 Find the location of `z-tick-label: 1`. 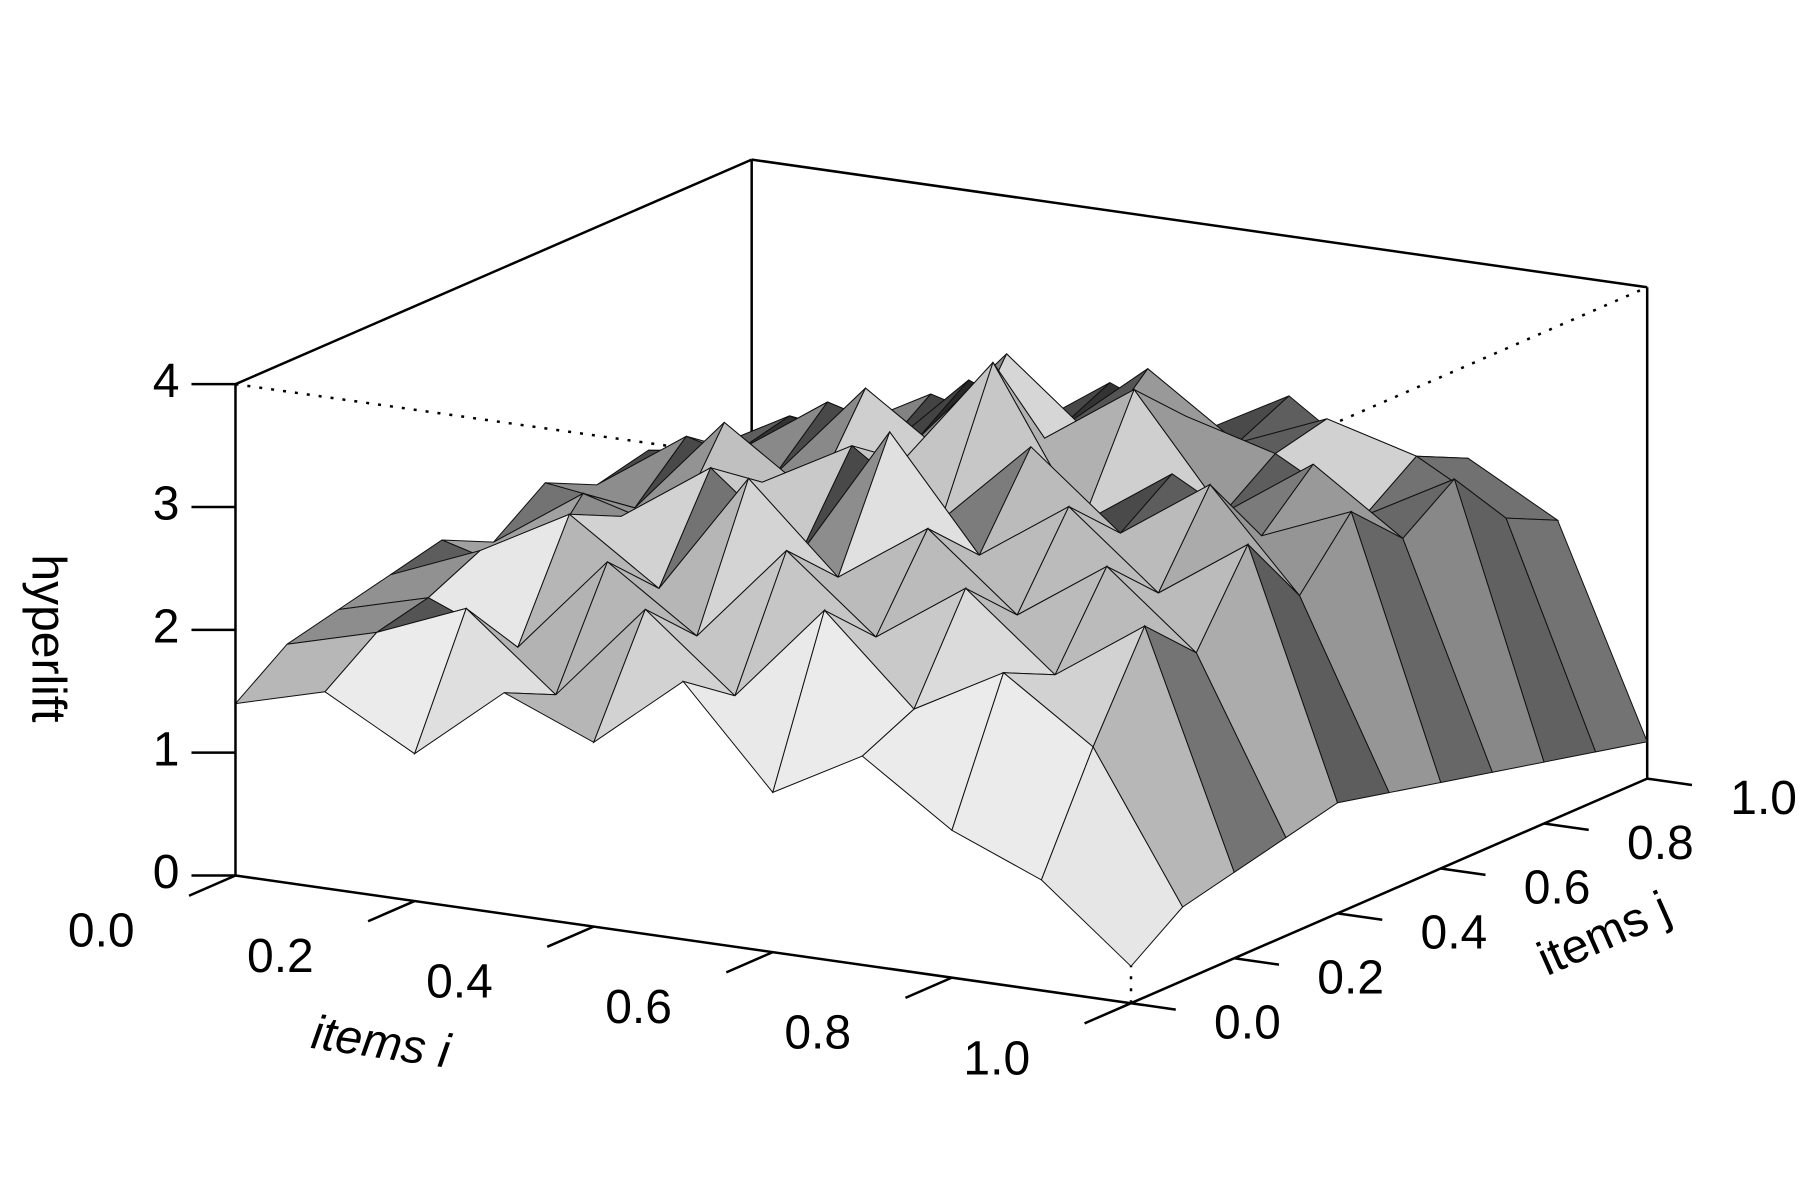

z-tick-label: 1 is located at coordinates (166, 749).